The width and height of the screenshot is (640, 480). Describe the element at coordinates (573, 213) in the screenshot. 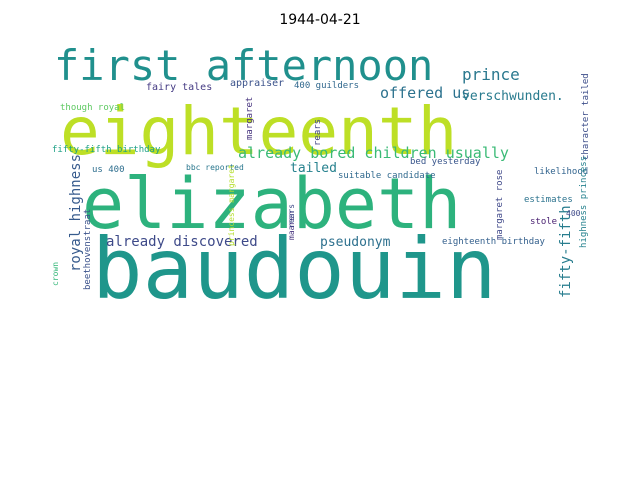

I see `word-34: 400` at that location.